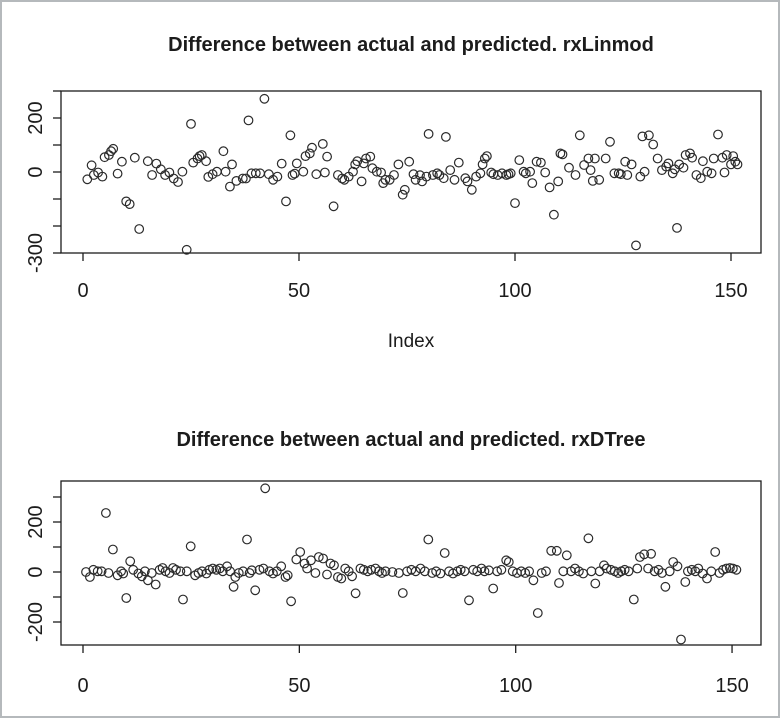 The image size is (780, 718). Describe the element at coordinates (36, 521) in the screenshot. I see `y-tick-label: 200` at that location.